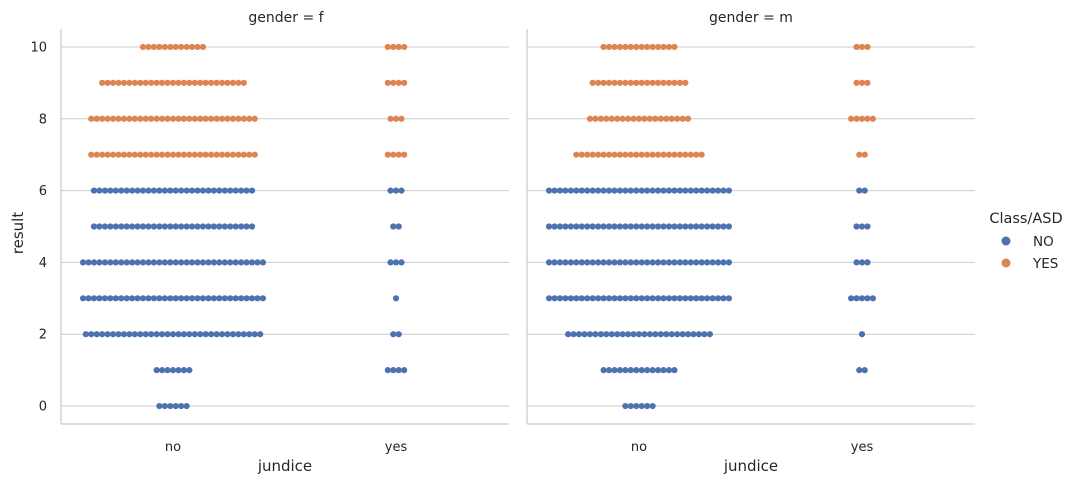 This screenshot has height=483, width=1080. I want to click on x-tick-label-m-yes: yes, so click(862, 447).